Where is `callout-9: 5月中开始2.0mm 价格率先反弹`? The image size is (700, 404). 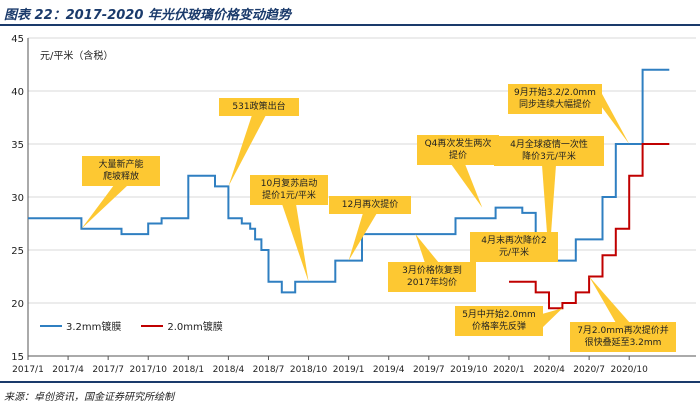 callout-9: 5月中开始2.0mm 价格率先反弹 is located at coordinates (499, 321).